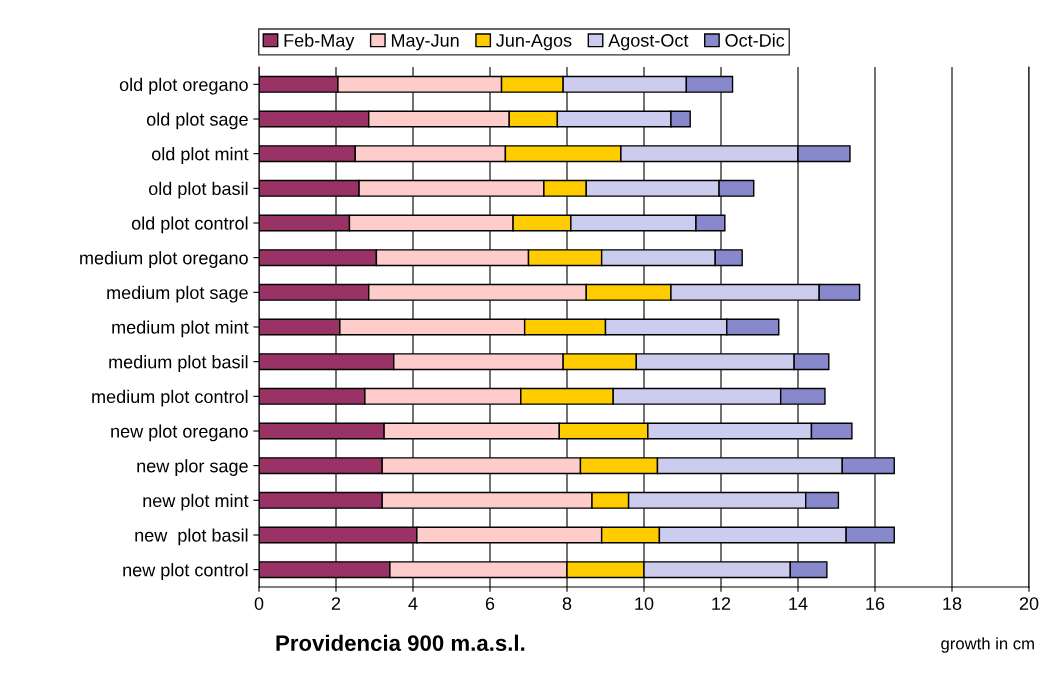 The height and width of the screenshot is (673, 1048). I want to click on x-tick-label: 16, so click(875, 603).